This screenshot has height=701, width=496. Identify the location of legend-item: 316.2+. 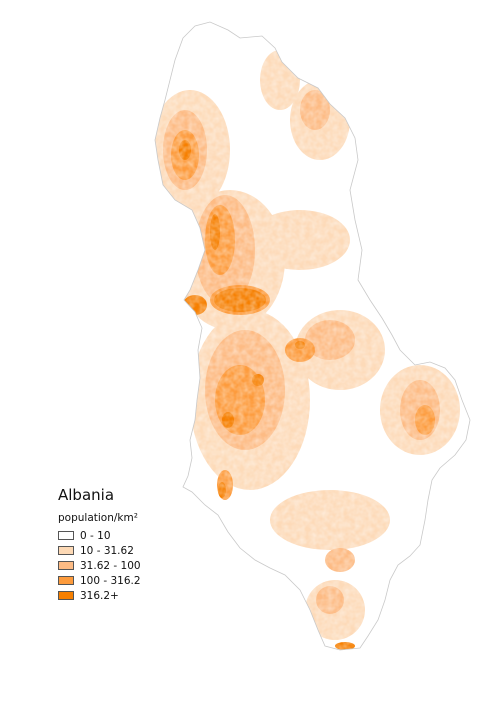
(99, 595).